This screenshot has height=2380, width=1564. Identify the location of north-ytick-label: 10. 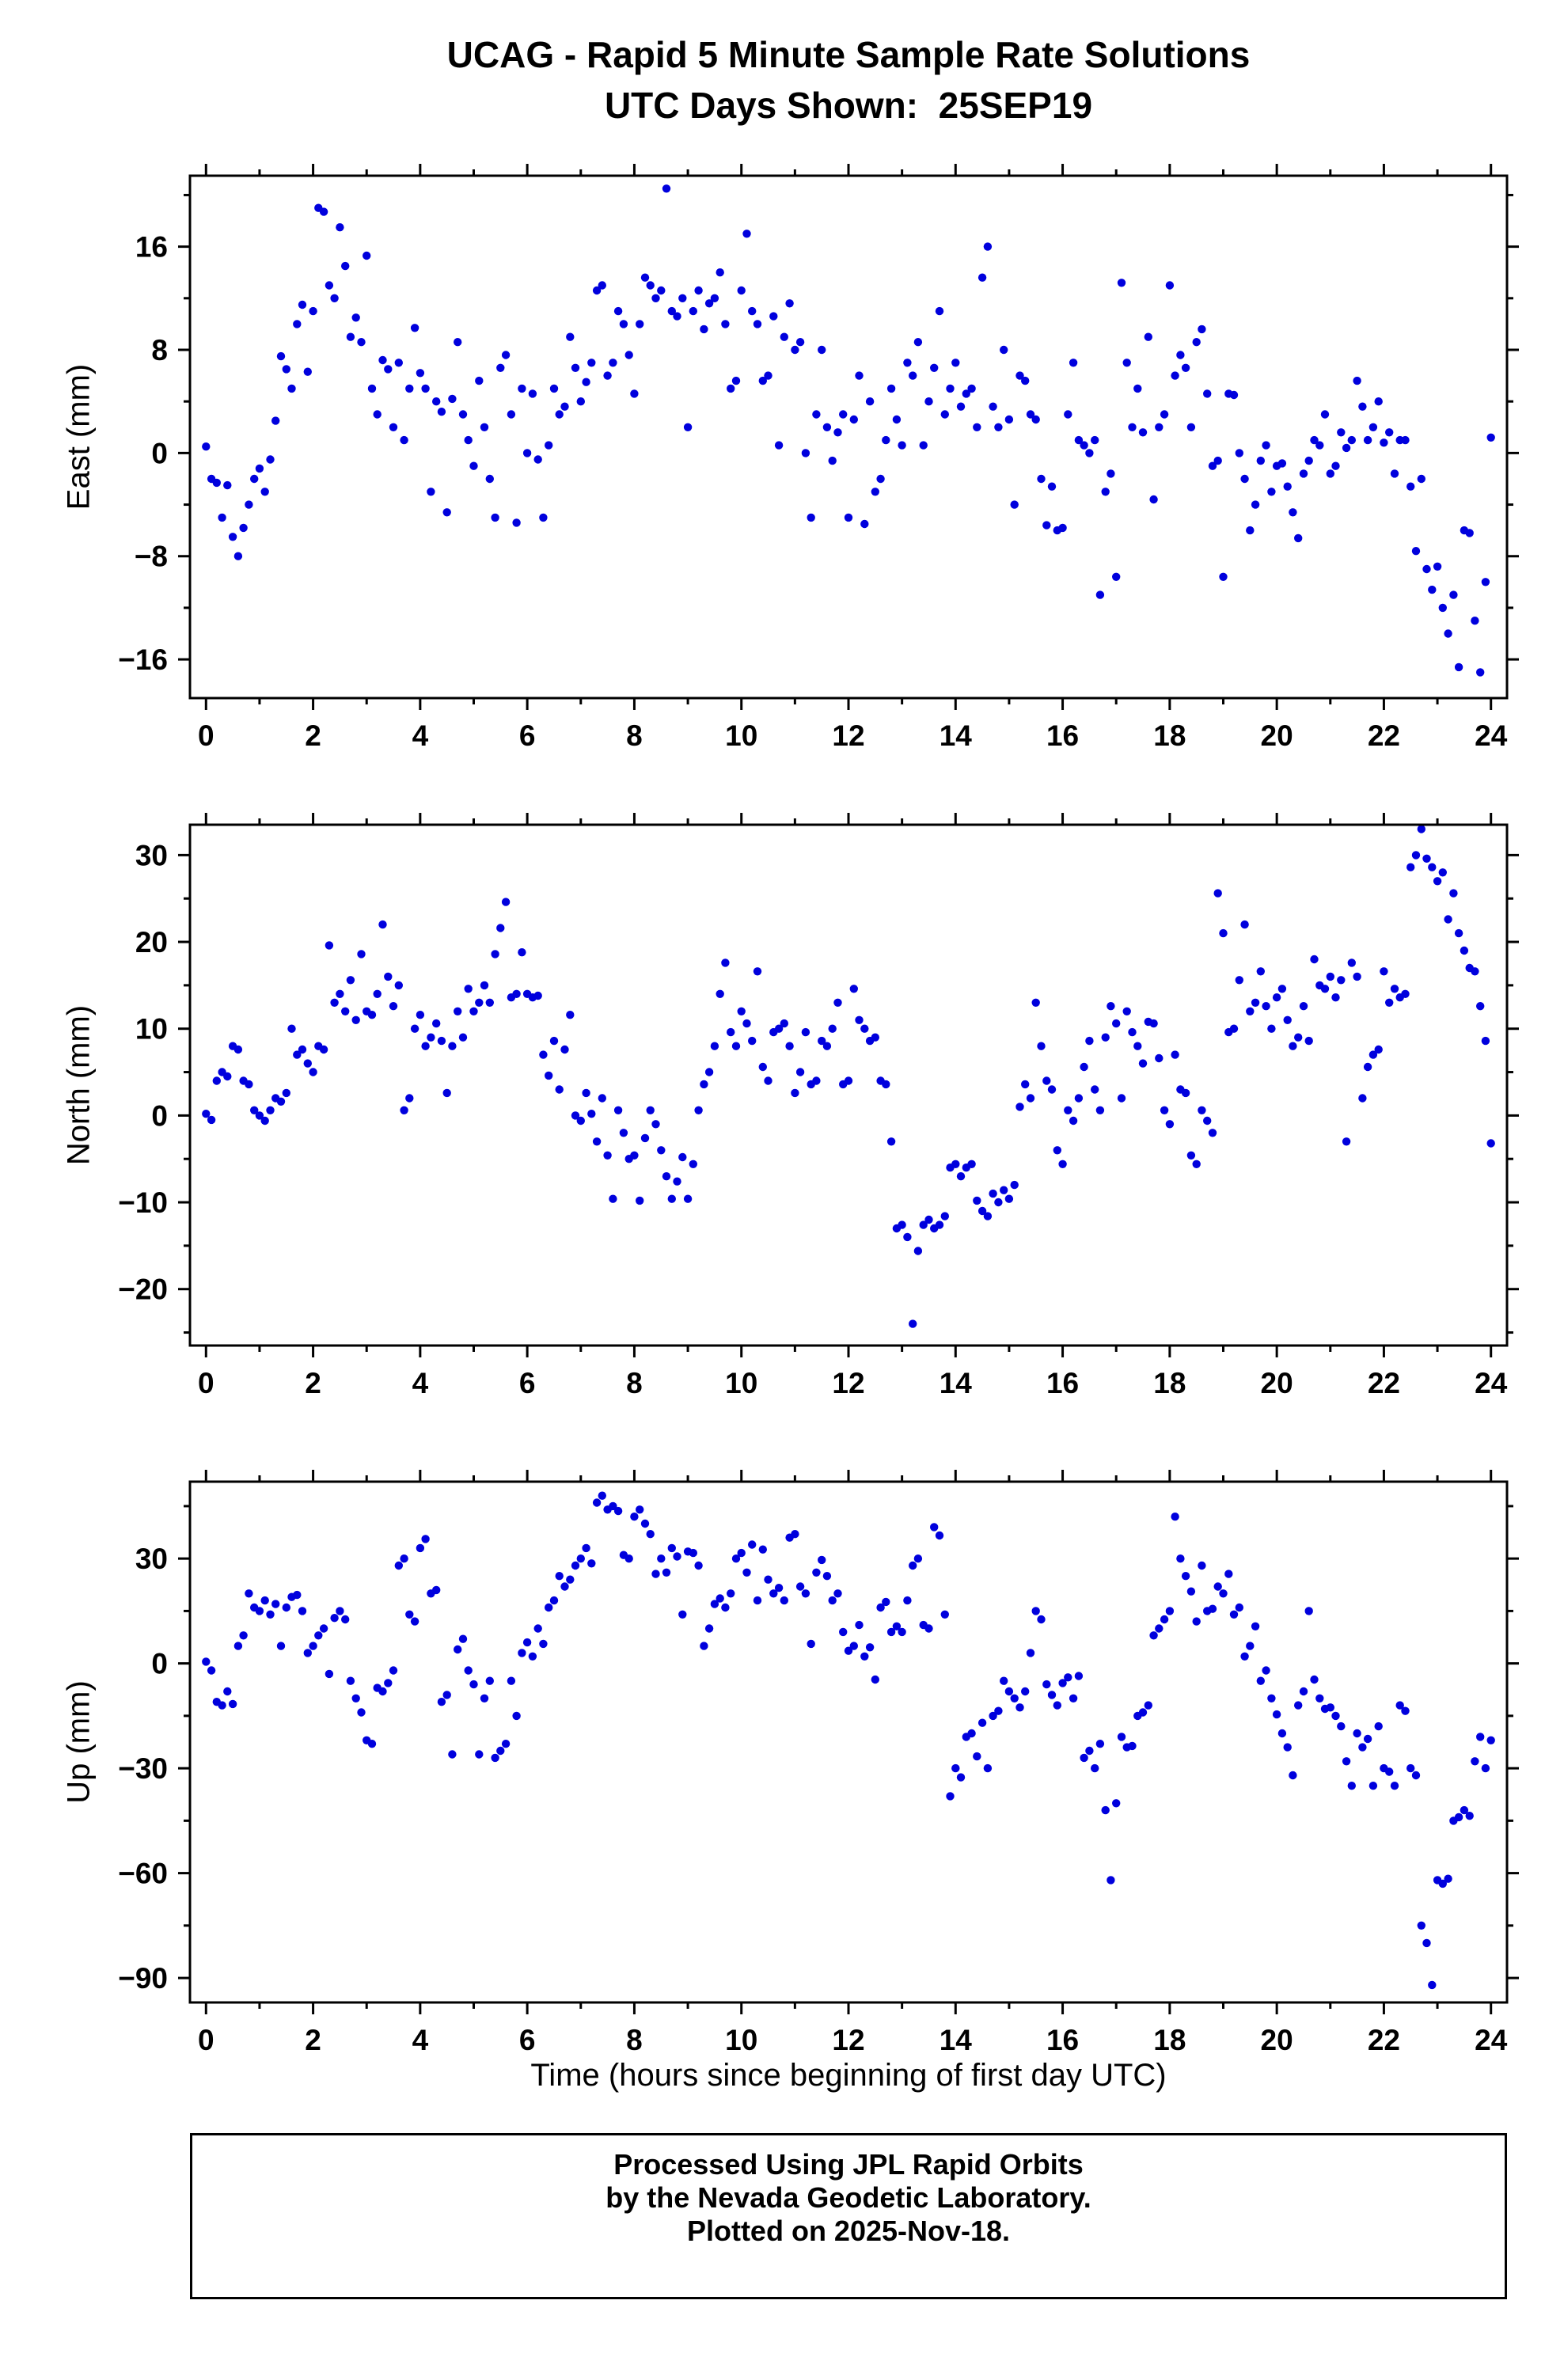
(151, 1029).